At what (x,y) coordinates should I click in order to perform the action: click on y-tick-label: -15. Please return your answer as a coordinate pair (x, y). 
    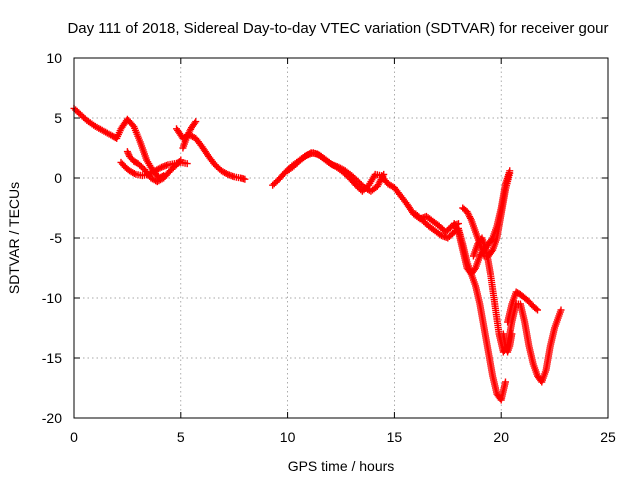
    Looking at the image, I should click on (52, 358).